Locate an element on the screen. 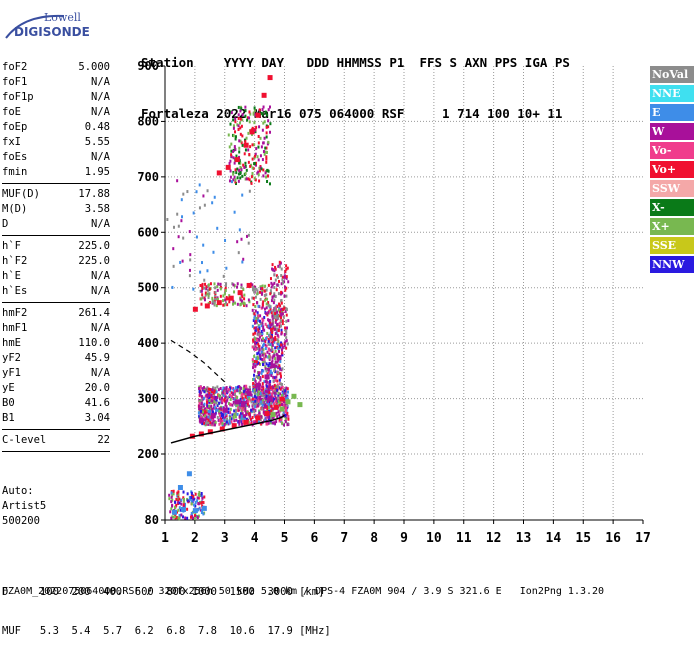 This screenshot has width=700, height=651. x-tick-label: 13 is located at coordinates (524, 538).